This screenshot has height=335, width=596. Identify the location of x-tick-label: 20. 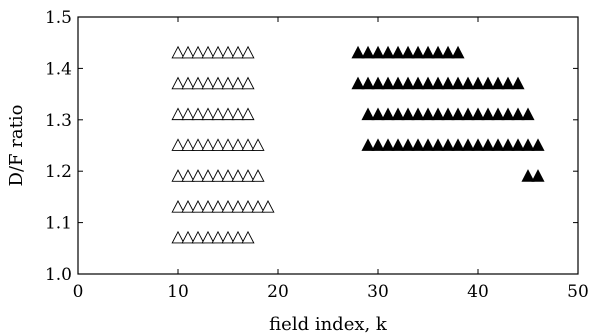
(278, 292).